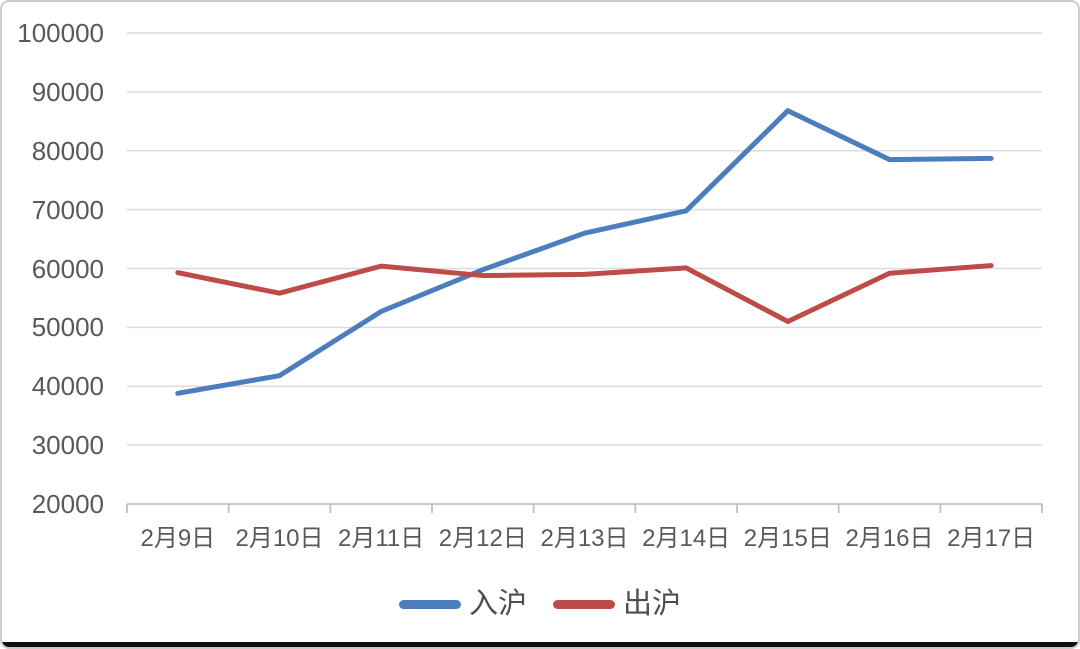 The image size is (1080, 649). I want to click on x-axis-label: 2月11日, so click(381, 538).